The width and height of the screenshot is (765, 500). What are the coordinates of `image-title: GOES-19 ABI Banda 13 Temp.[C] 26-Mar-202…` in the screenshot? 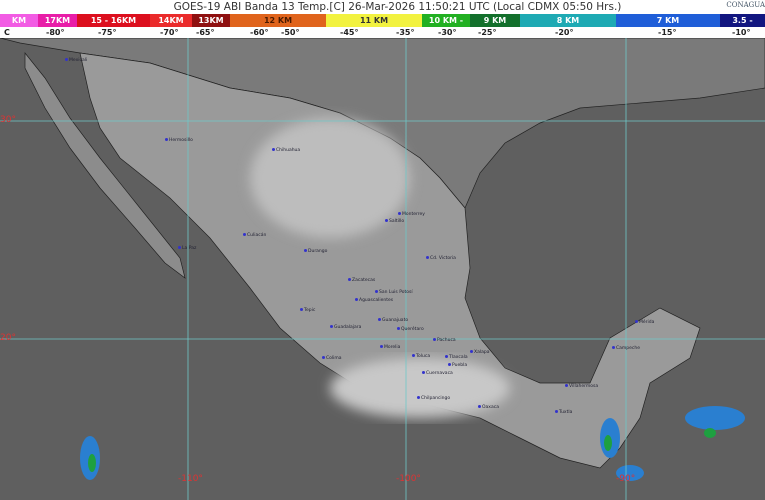 It's located at (382, 7).